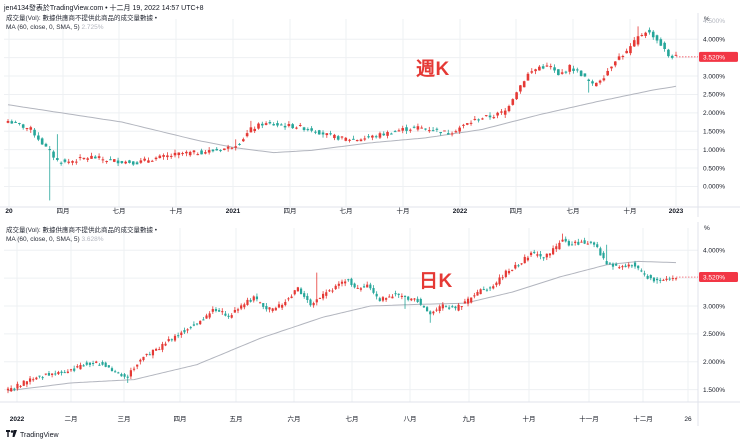 The image size is (740, 443). Describe the element at coordinates (39, 435) in the screenshot. I see `footer-brand-text: TradingView` at that location.